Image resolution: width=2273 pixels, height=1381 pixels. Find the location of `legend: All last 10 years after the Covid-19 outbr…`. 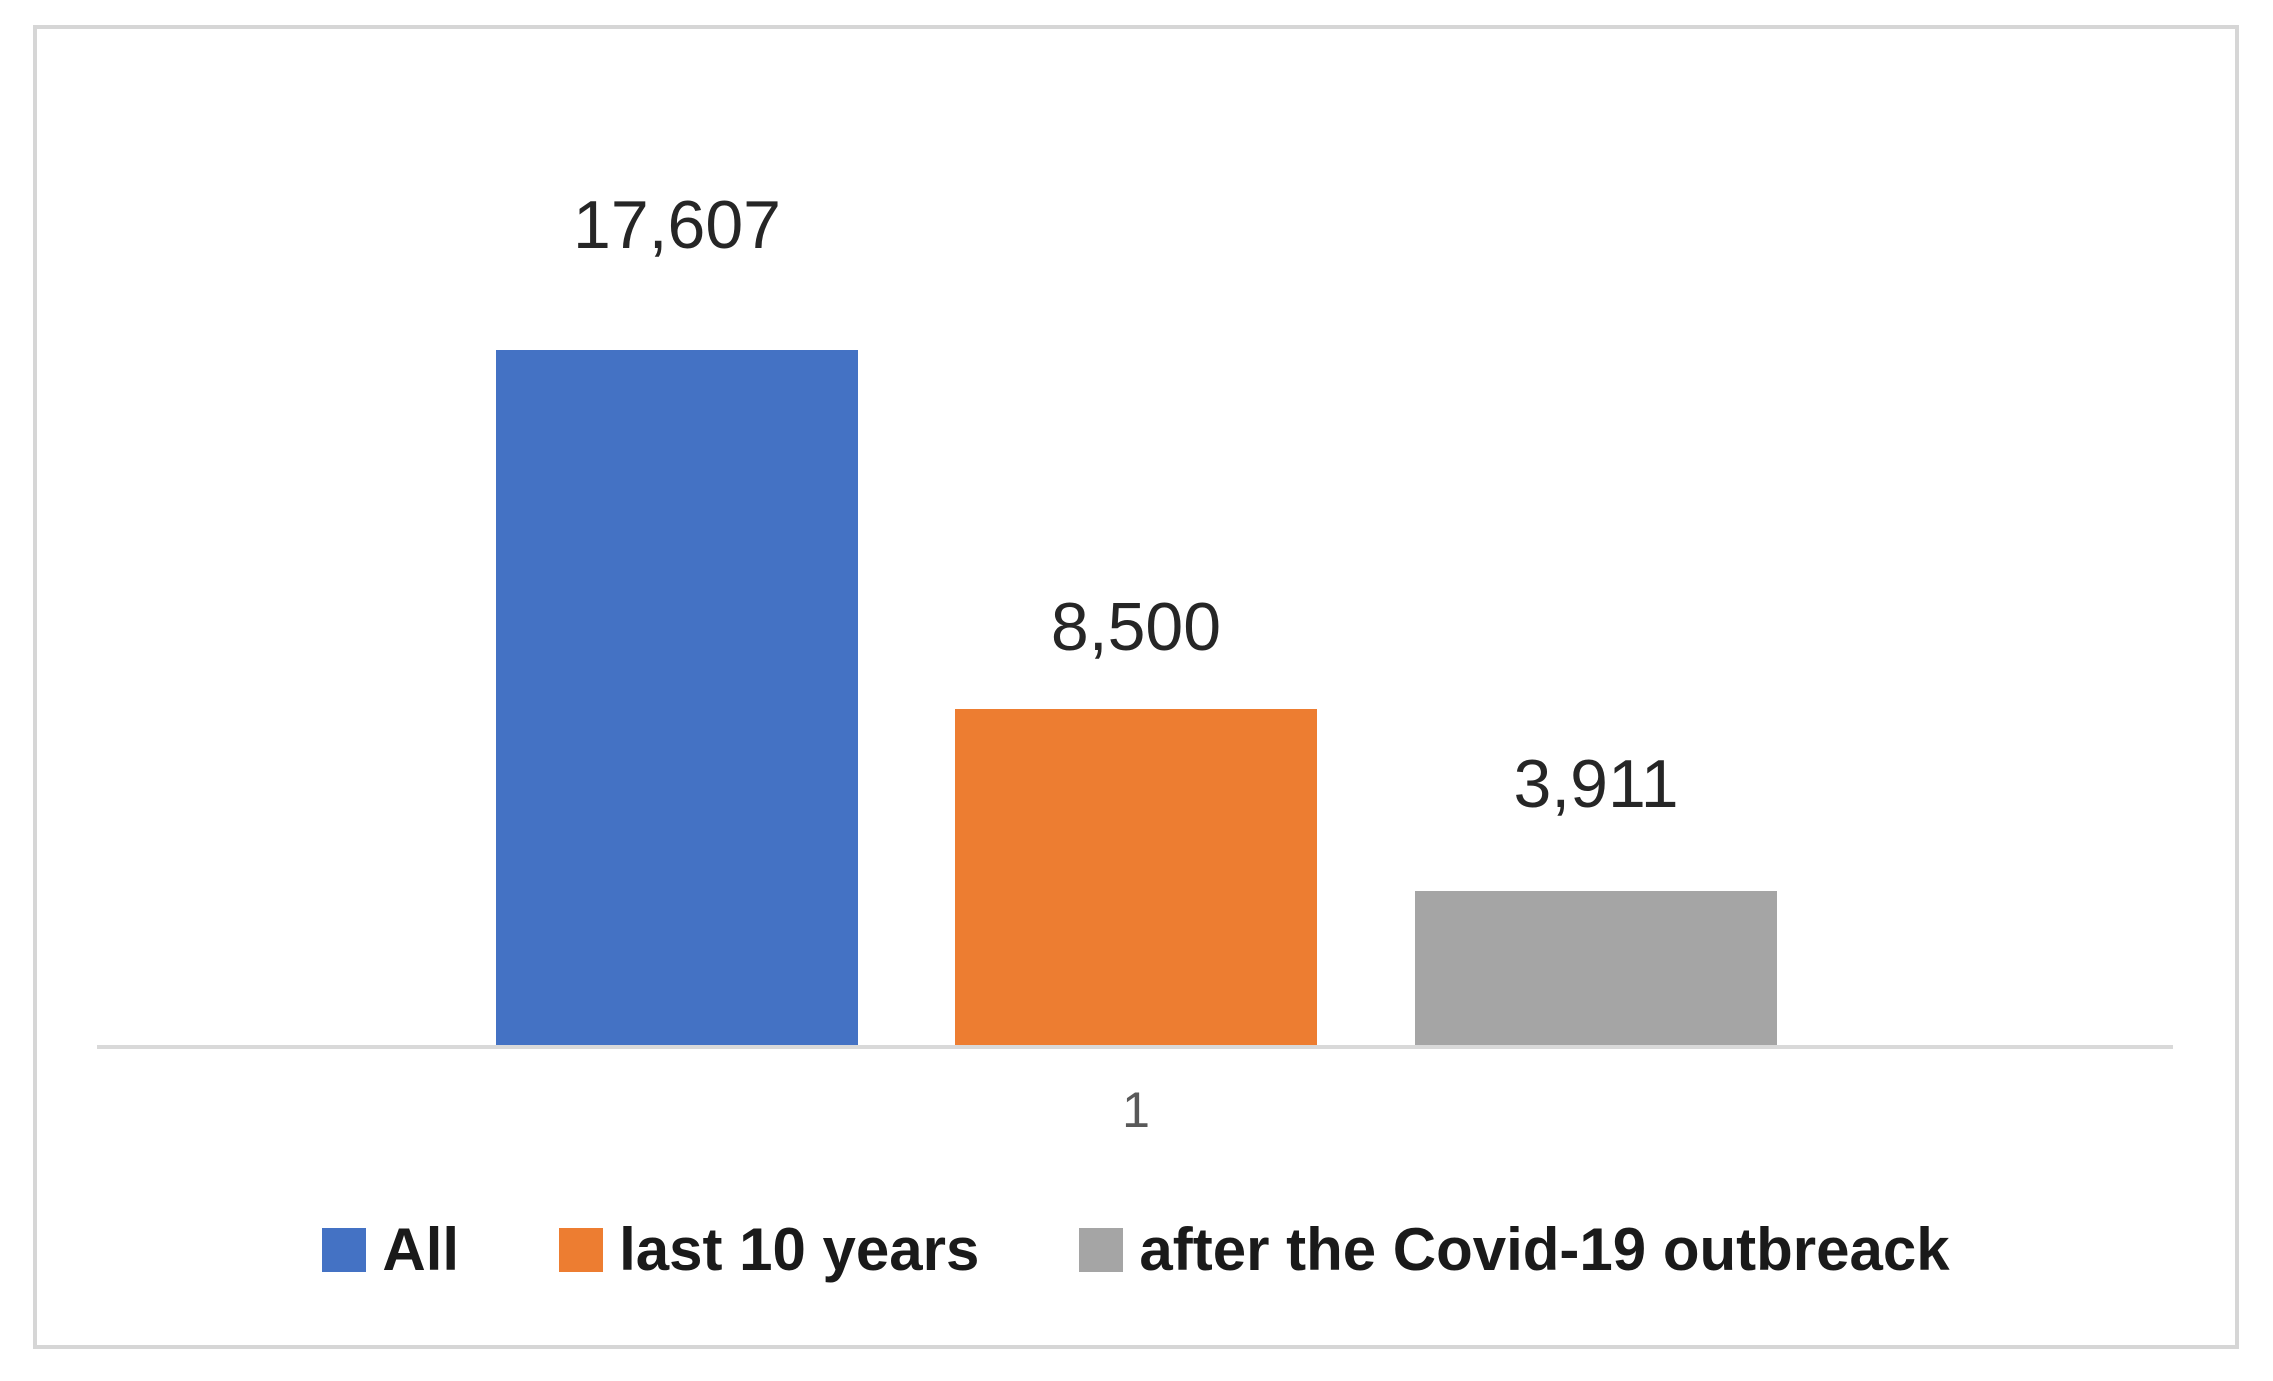

legend: All last 10 years after the Covid-19 outbr… is located at coordinates (1136, 1249).